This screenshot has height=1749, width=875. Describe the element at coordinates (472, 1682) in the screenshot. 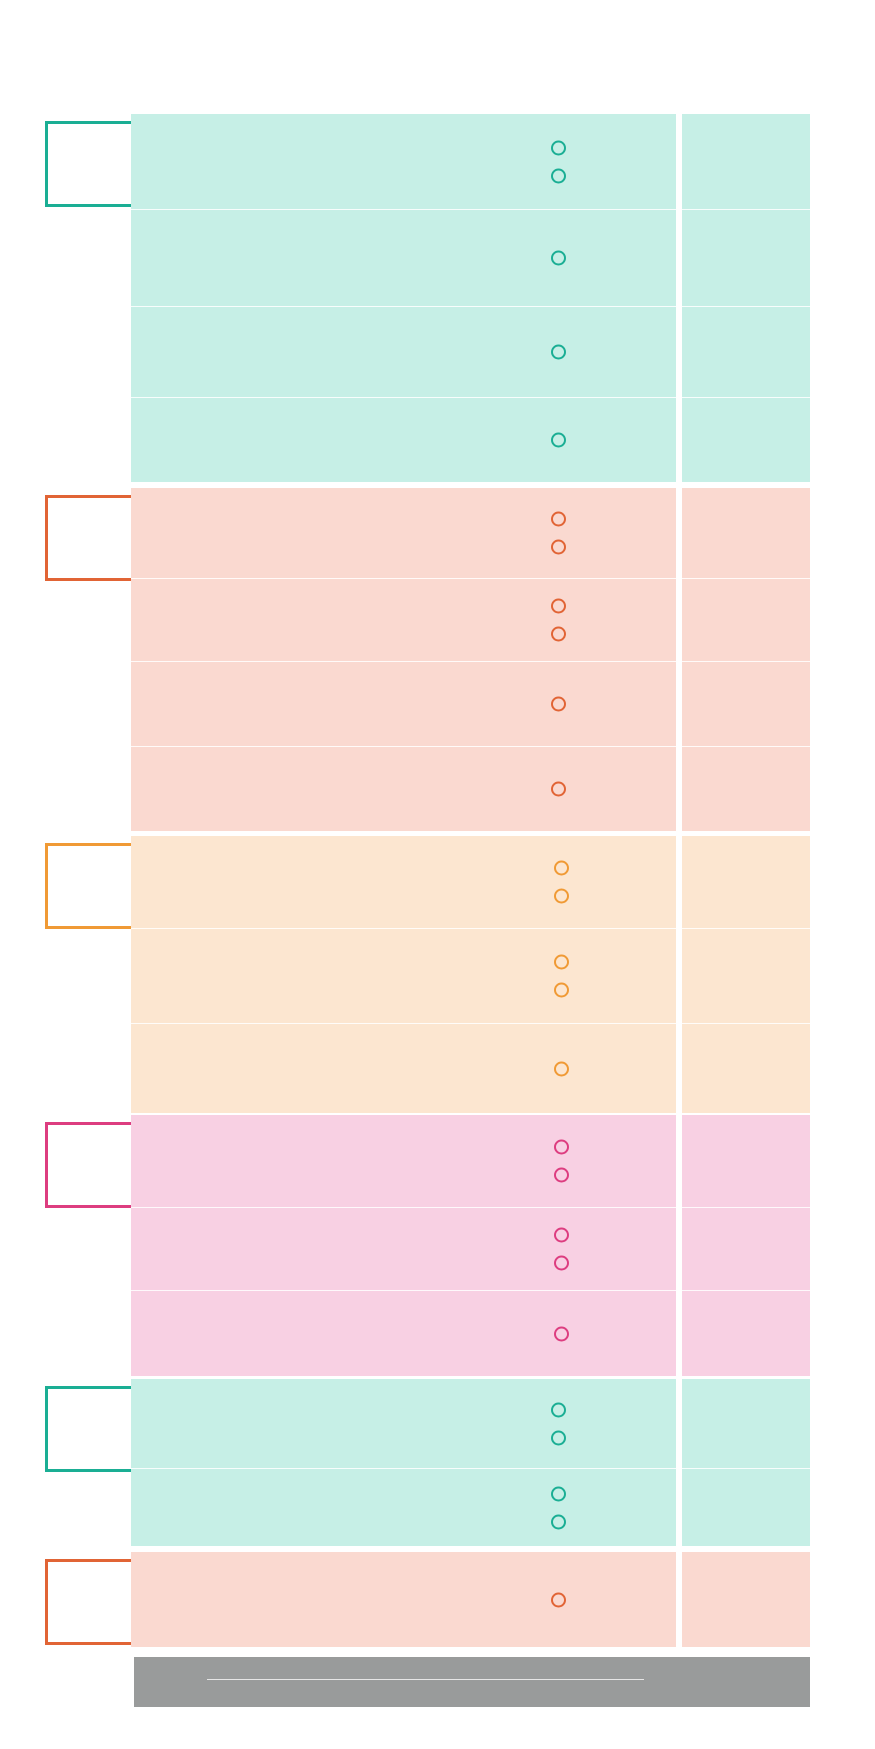

I see `footer-bar` at that location.